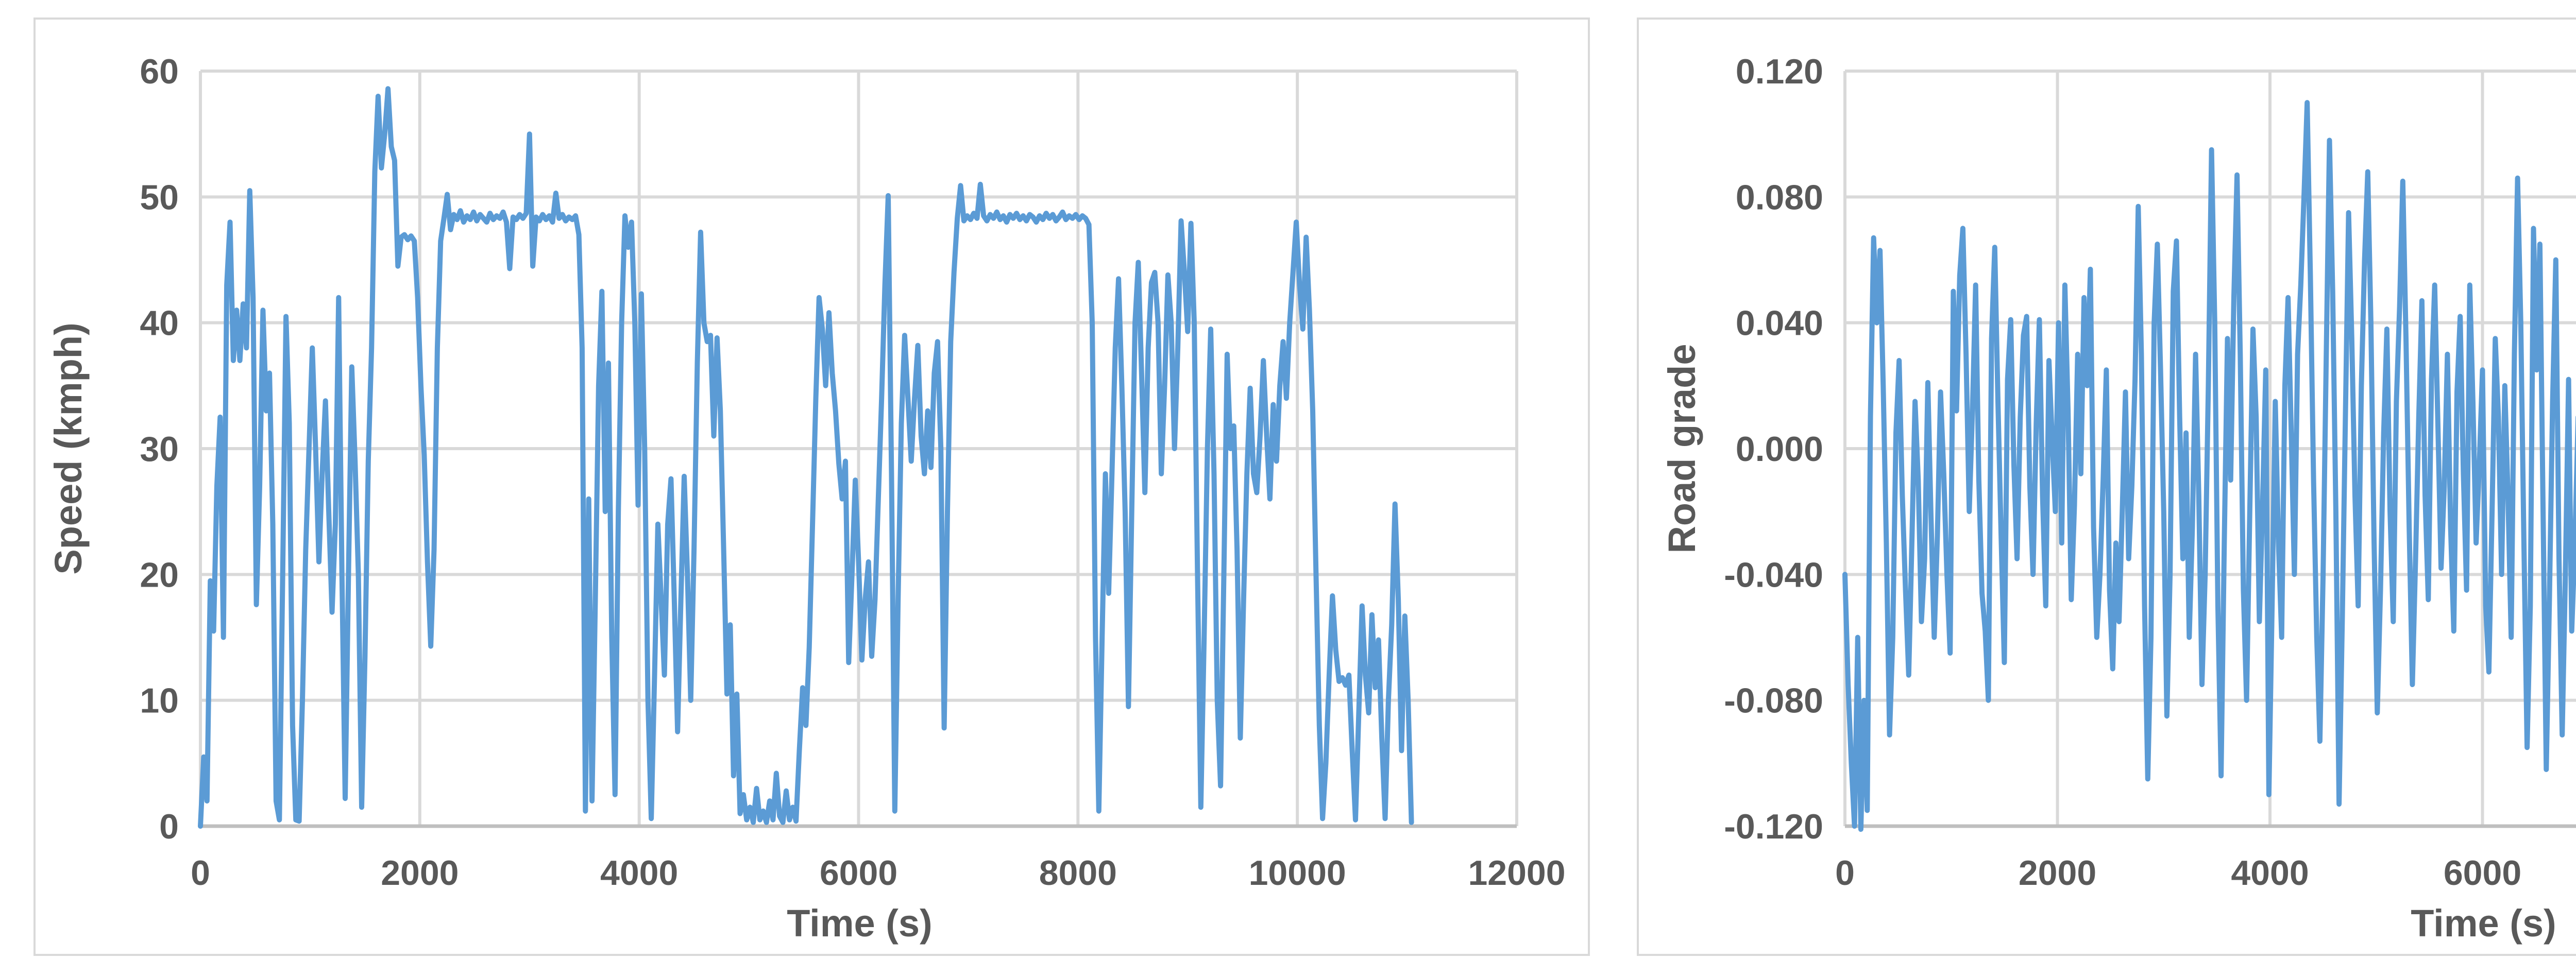  Describe the element at coordinates (159, 71) in the screenshot. I see `y-tick-label: 60` at that location.